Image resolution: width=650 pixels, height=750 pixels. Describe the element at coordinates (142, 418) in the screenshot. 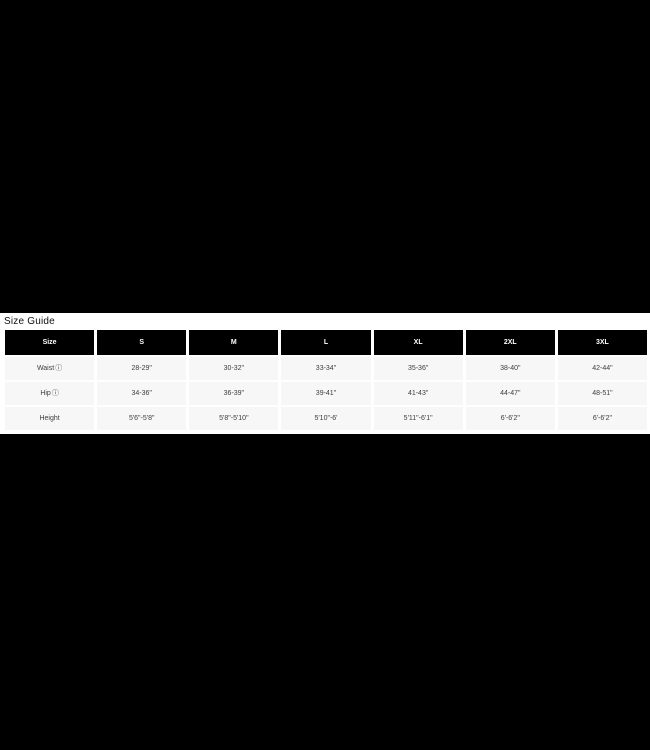

I see `measurement-cell-height-s: 5'6"-5'8"` at that location.